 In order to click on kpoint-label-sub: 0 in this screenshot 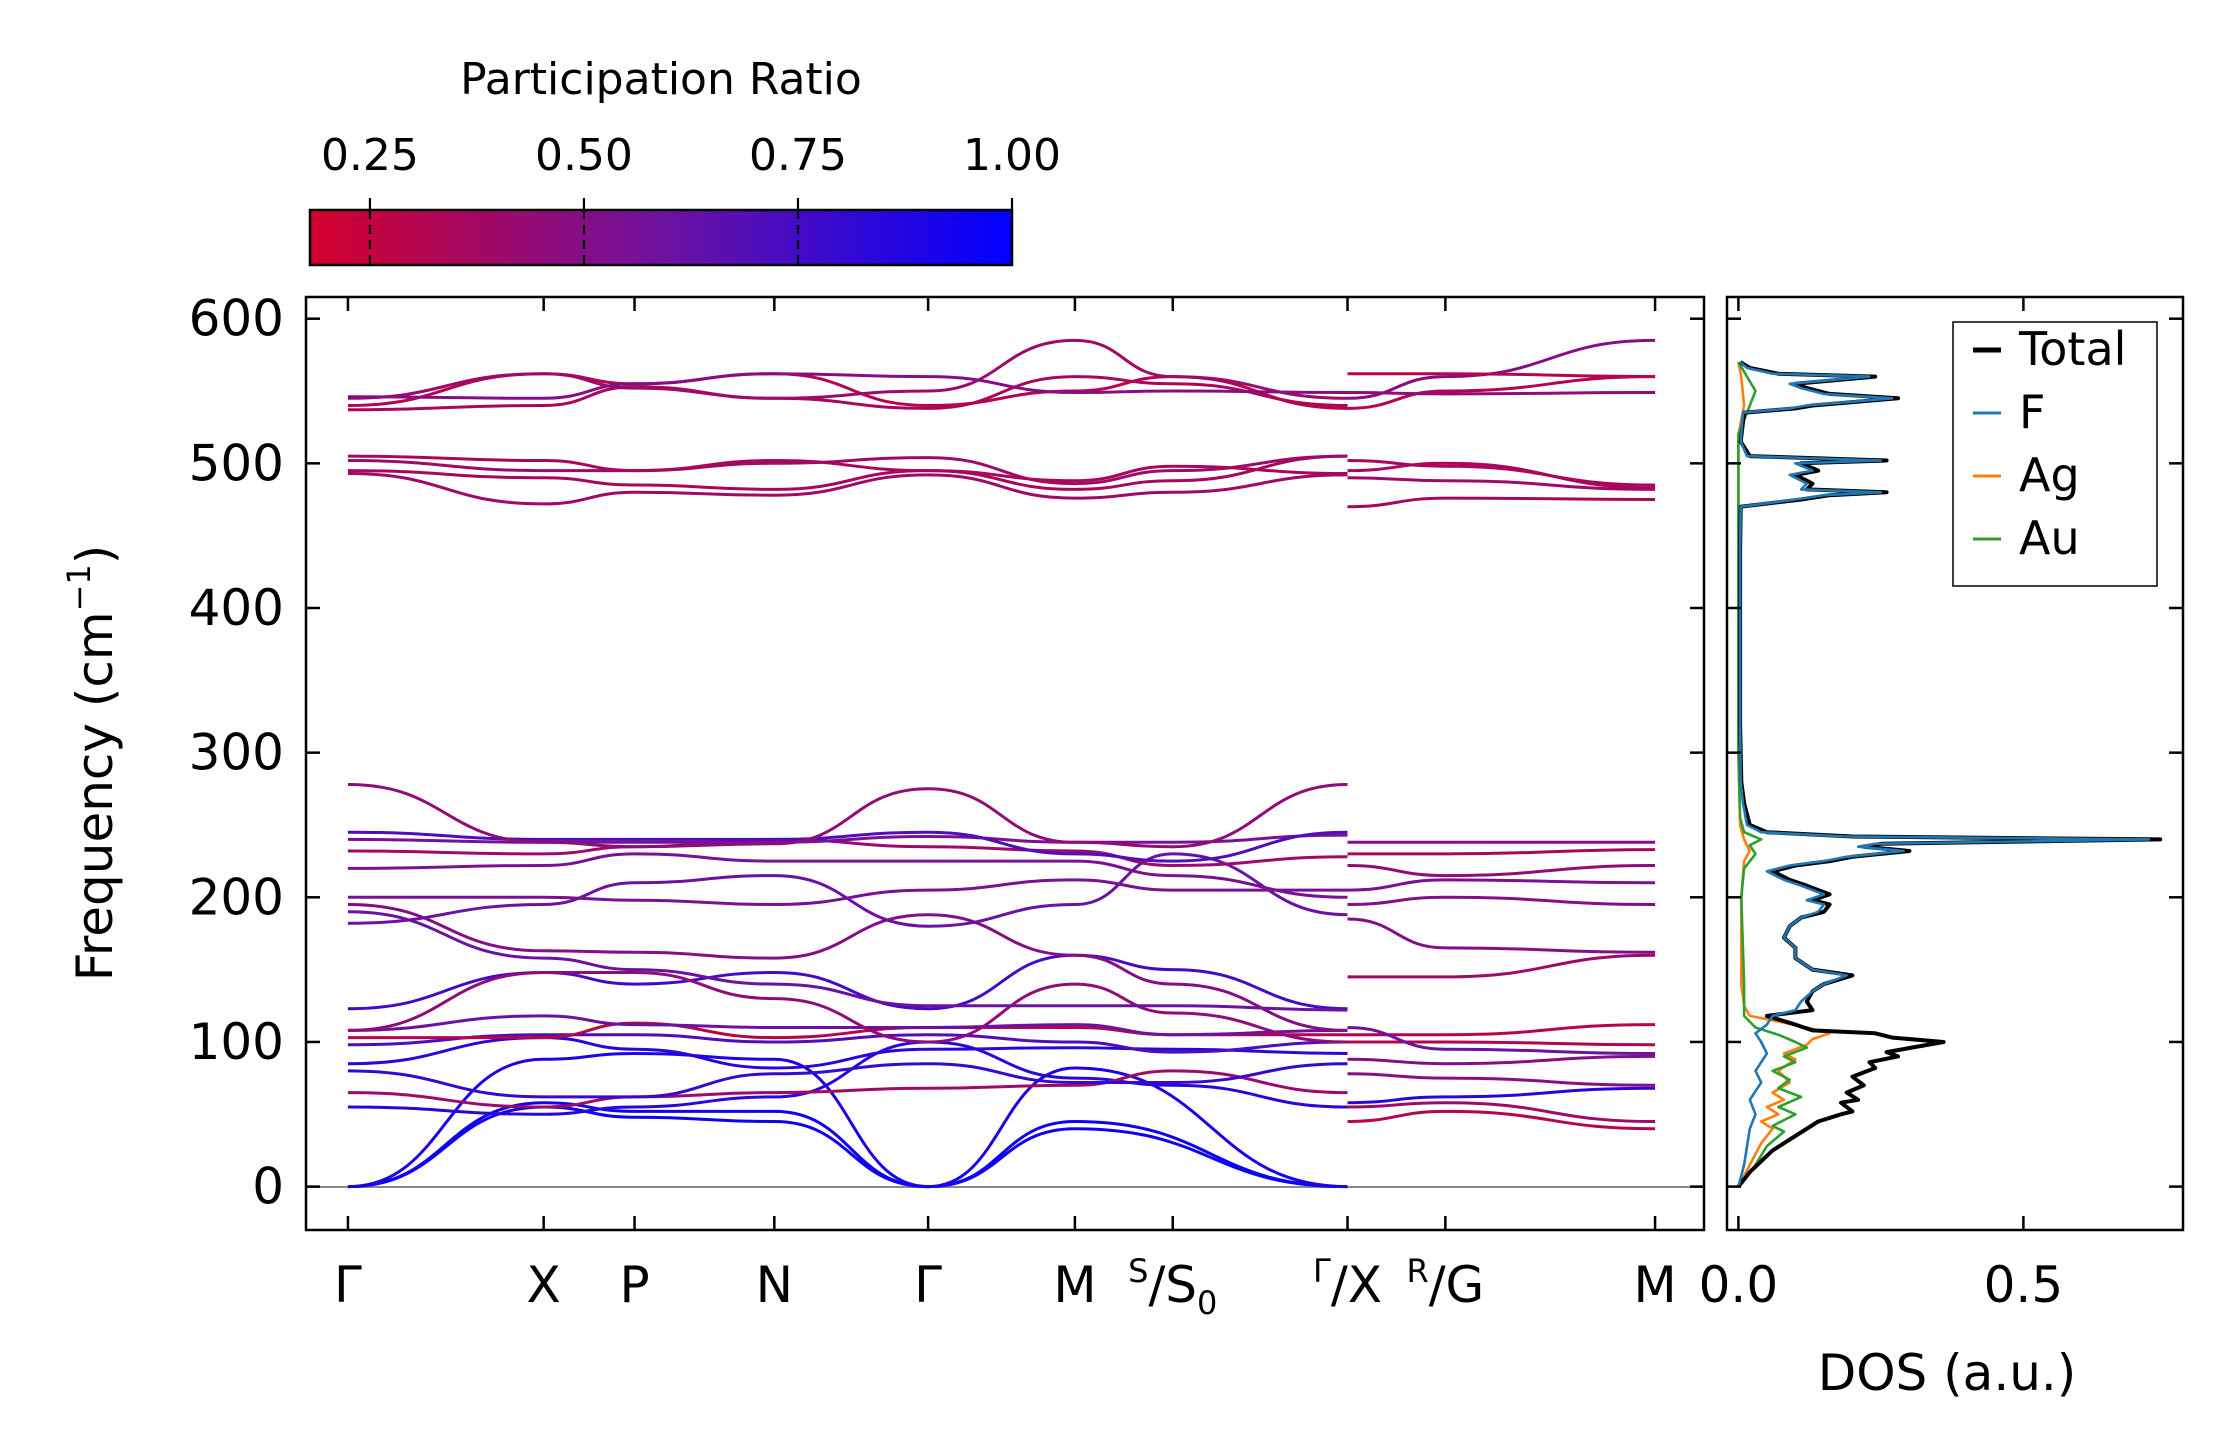, I will do `click(1207, 1303)`.